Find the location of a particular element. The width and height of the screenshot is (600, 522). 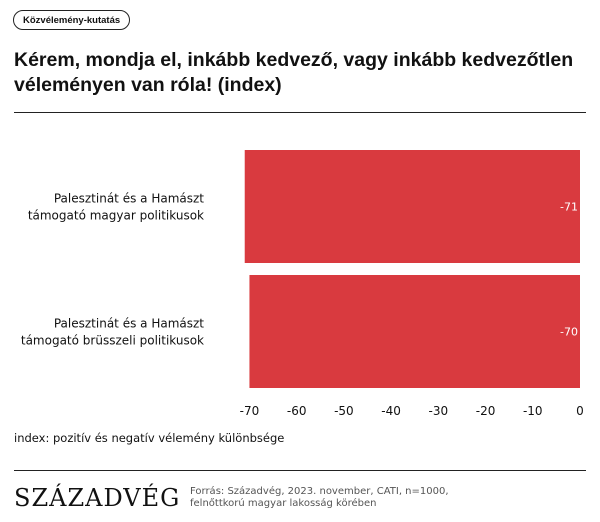

category-label-1-line-0: Palesztinát és a Hamászt is located at coordinates (129, 324).